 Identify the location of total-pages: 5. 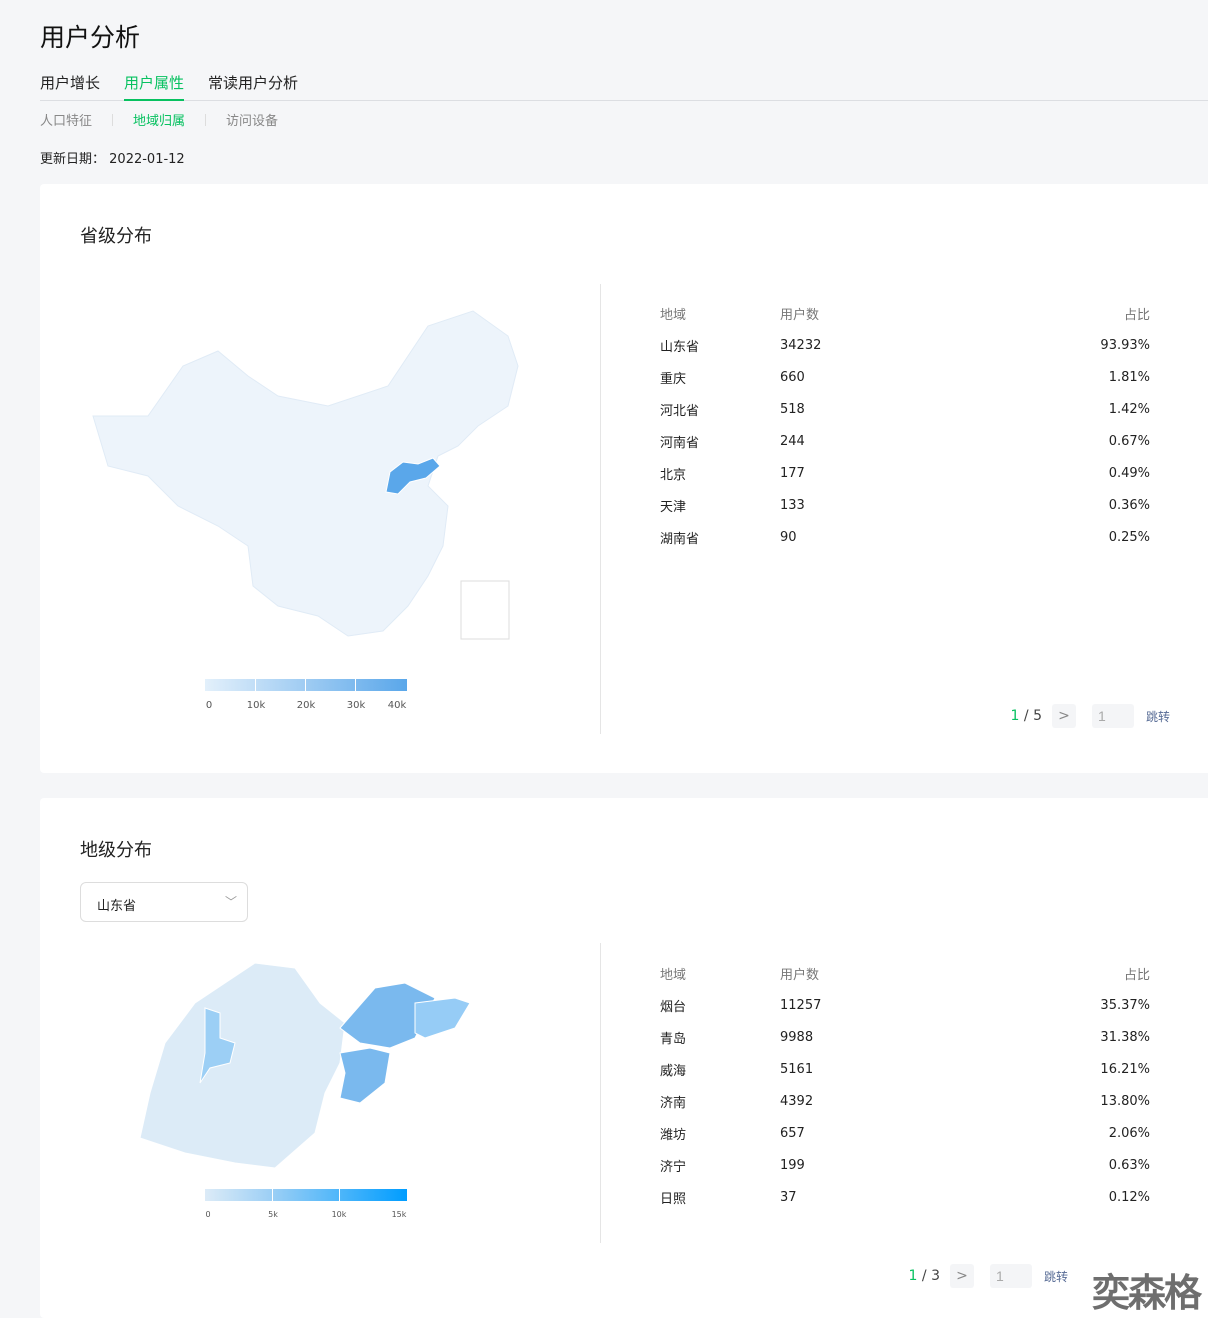
(1037, 716).